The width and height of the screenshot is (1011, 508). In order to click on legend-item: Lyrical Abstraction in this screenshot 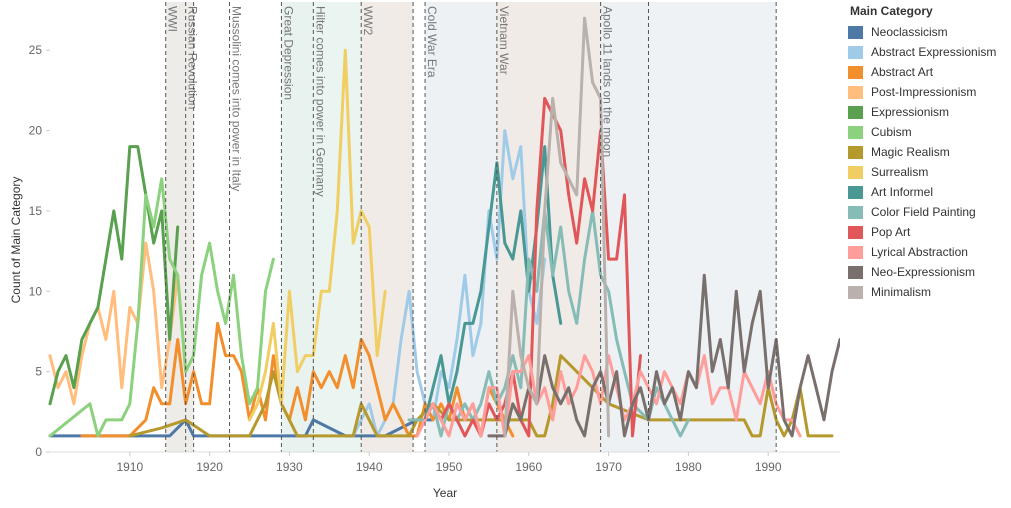, I will do `click(928, 252)`.